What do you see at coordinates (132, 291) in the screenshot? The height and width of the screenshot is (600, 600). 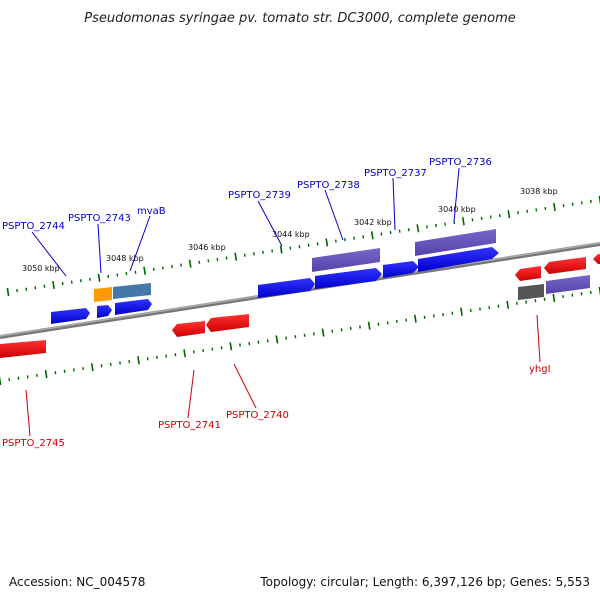 I see `feature-bar-mvab` at bounding box center [132, 291].